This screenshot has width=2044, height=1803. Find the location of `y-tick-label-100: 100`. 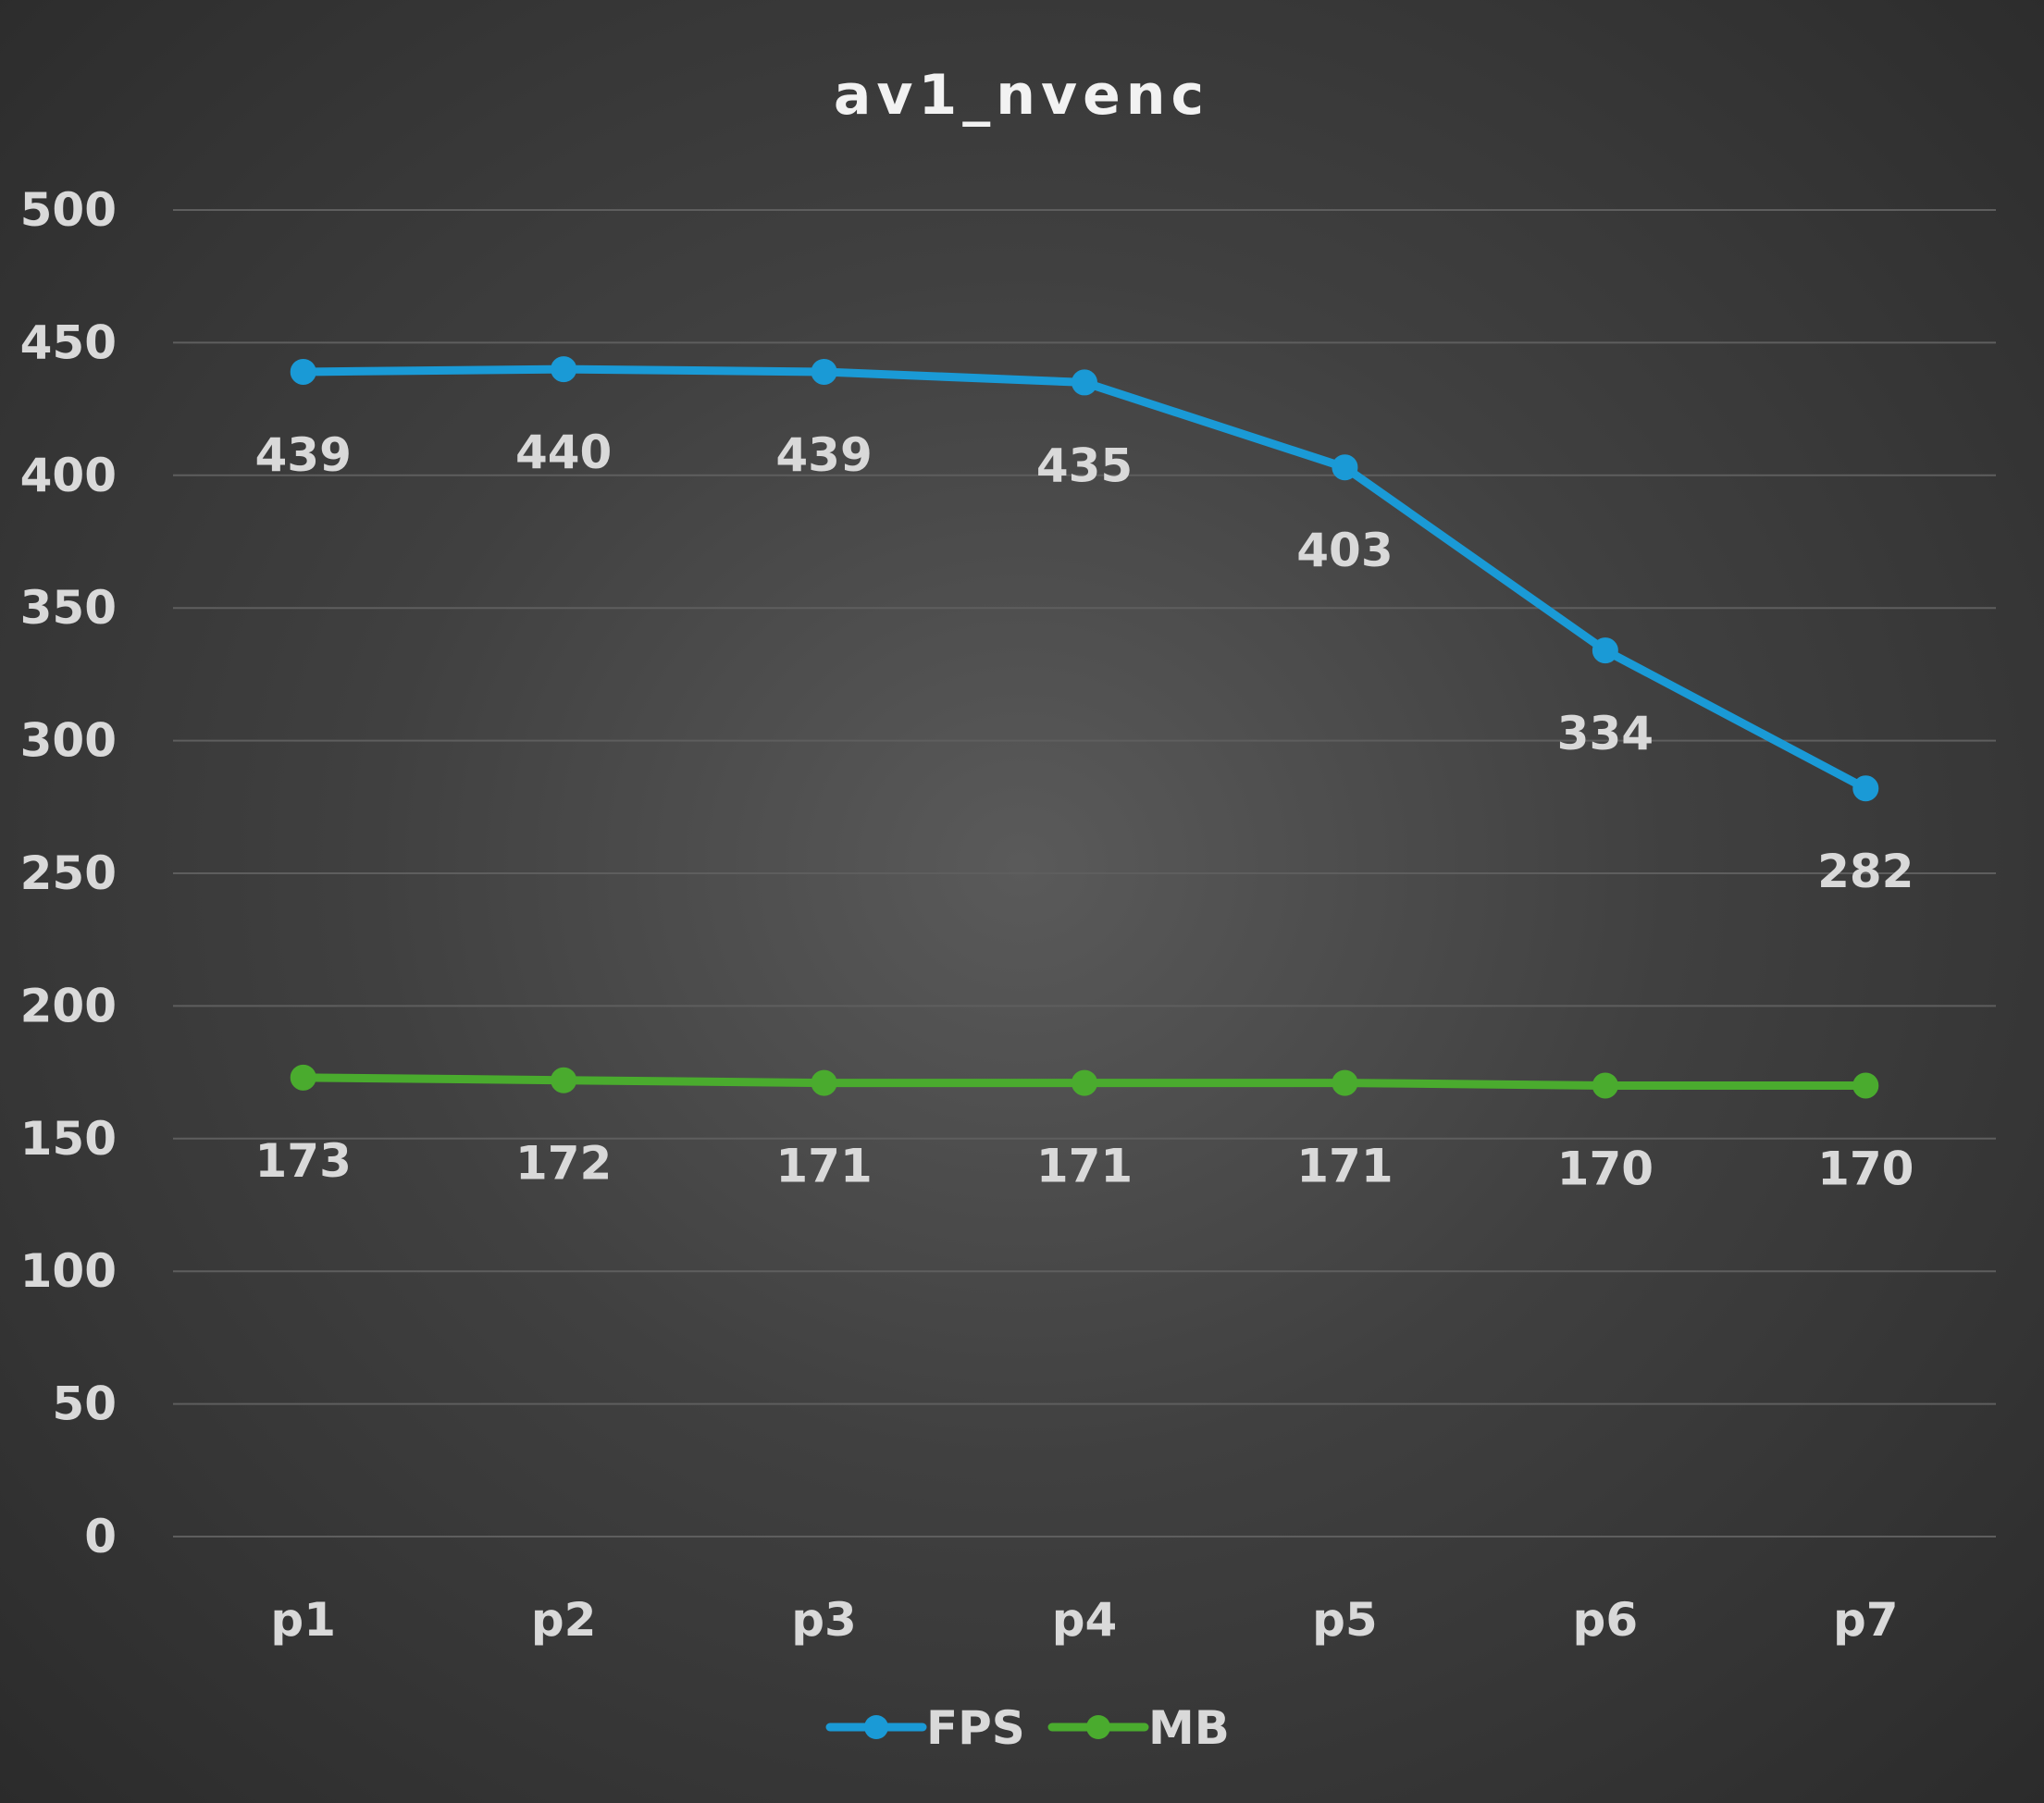

y-tick-label-100: 100 is located at coordinates (68, 1271).